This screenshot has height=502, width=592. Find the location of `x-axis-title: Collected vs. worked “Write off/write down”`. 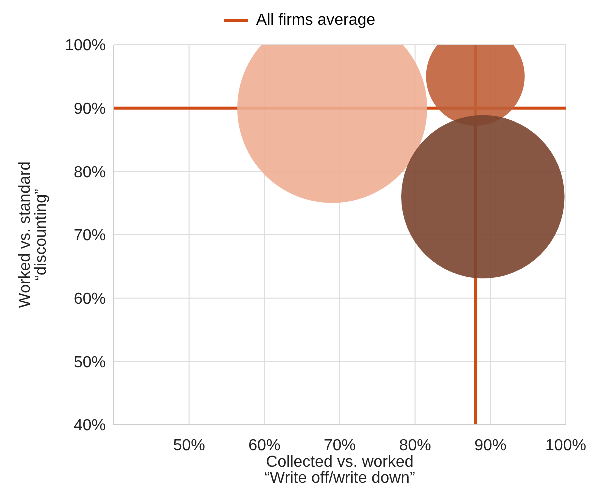

x-axis-title: Collected vs. worked “Write off/write down” is located at coordinates (340, 470).